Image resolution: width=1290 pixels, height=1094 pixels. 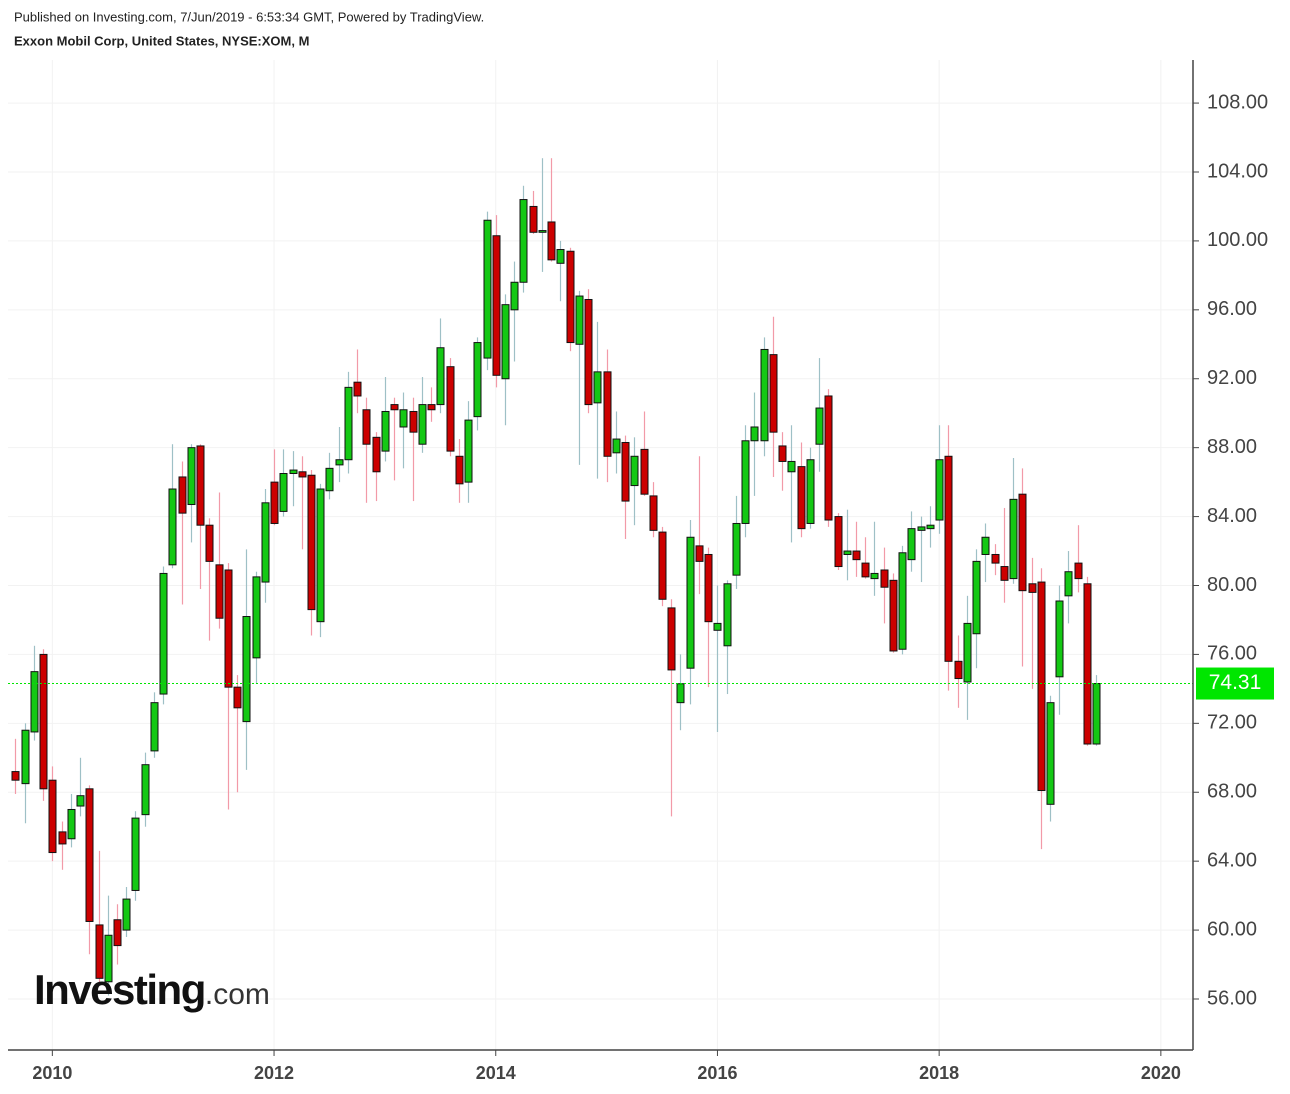 What do you see at coordinates (119, 989) in the screenshot?
I see `watermark-brand: Investing` at bounding box center [119, 989].